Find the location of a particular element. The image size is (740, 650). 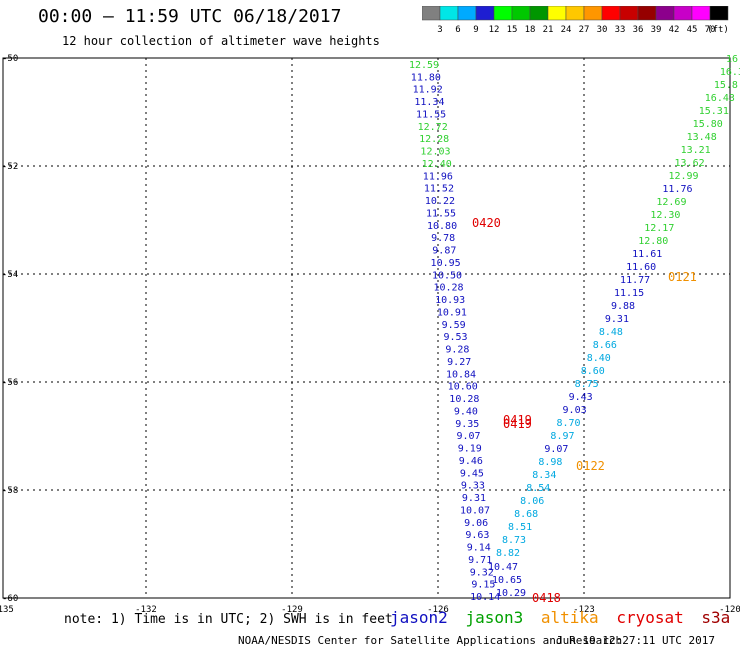

swh-value: 12.80 is located at coordinates (653, 241).